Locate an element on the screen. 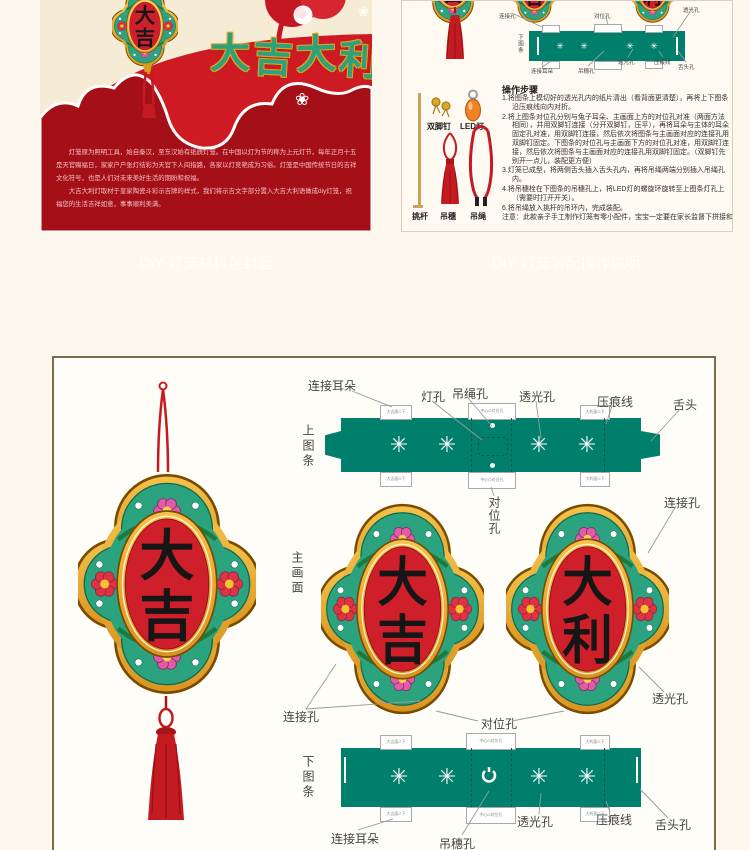 The width and height of the screenshot is (750, 850). lantern-cord is located at coordinates (163, 427).